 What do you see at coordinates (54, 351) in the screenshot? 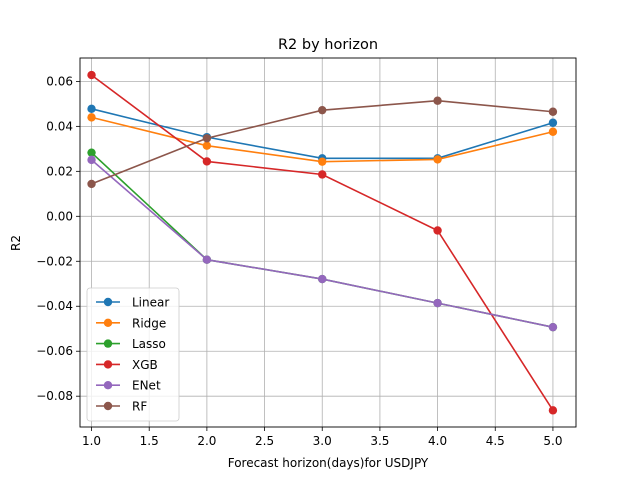
I see `y-tick-label: −0.06` at bounding box center [54, 351].